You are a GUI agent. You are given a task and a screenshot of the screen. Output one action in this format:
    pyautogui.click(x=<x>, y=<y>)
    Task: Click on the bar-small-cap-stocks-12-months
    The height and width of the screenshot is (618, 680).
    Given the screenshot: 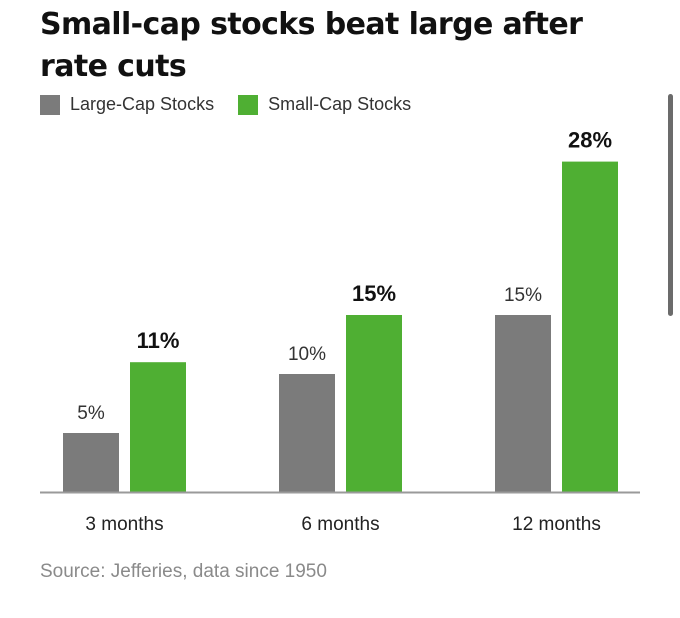 What is the action you would take?
    pyautogui.click(x=590, y=326)
    